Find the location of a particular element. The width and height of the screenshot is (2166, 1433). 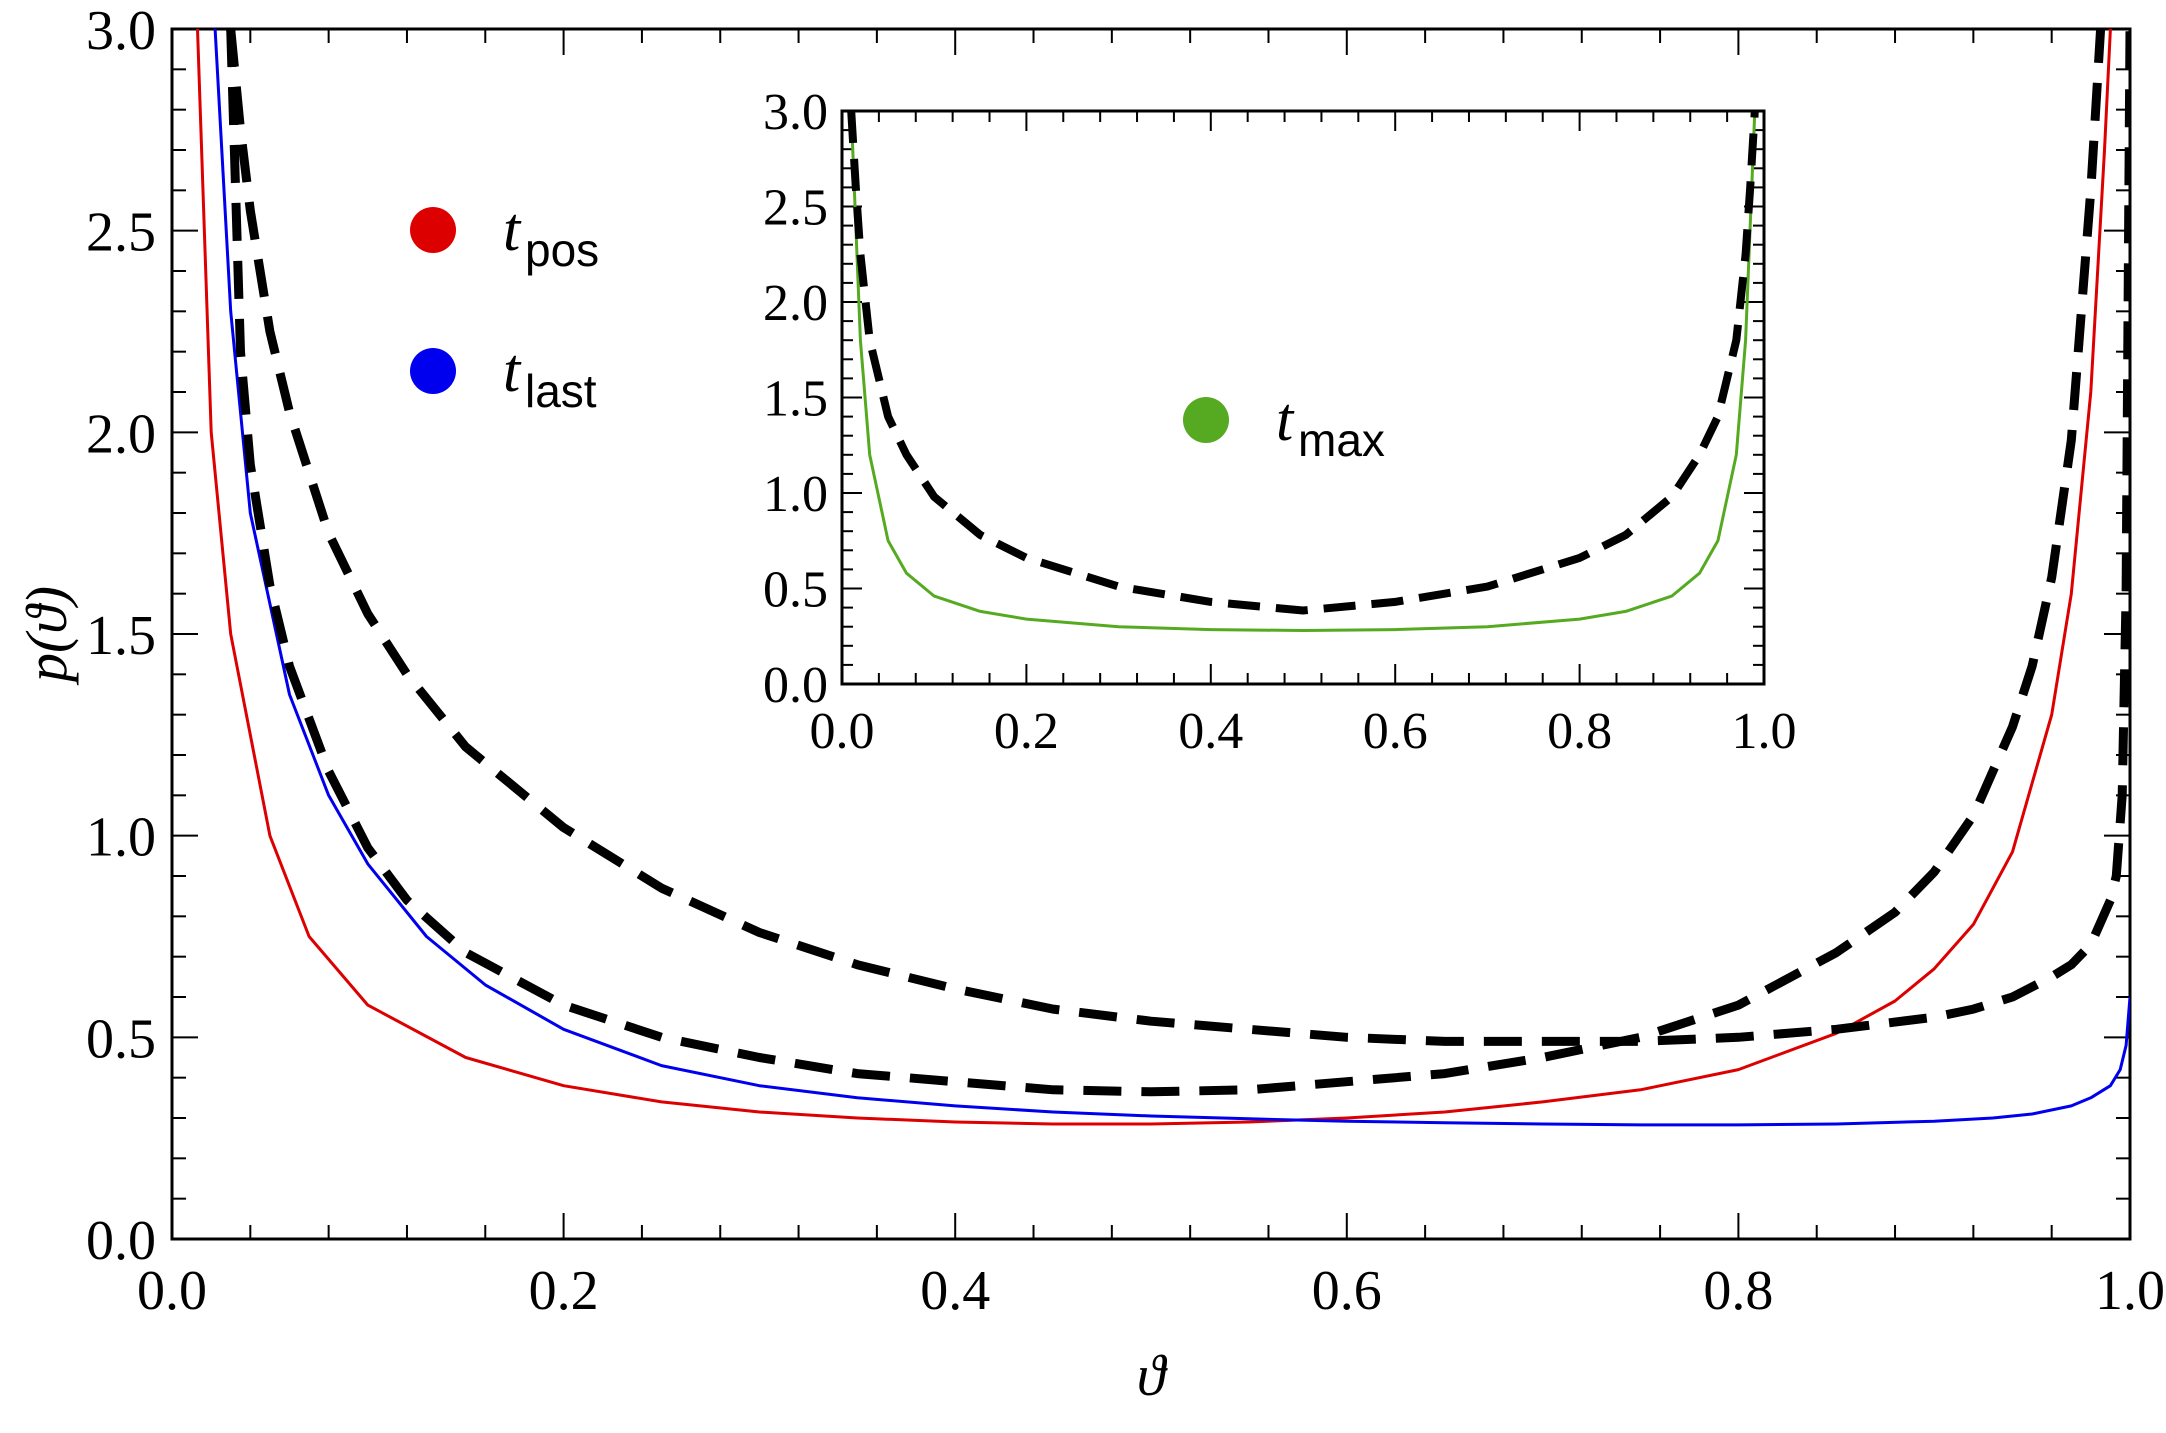

main-ytick-label: 1.0 is located at coordinates (121, 838).